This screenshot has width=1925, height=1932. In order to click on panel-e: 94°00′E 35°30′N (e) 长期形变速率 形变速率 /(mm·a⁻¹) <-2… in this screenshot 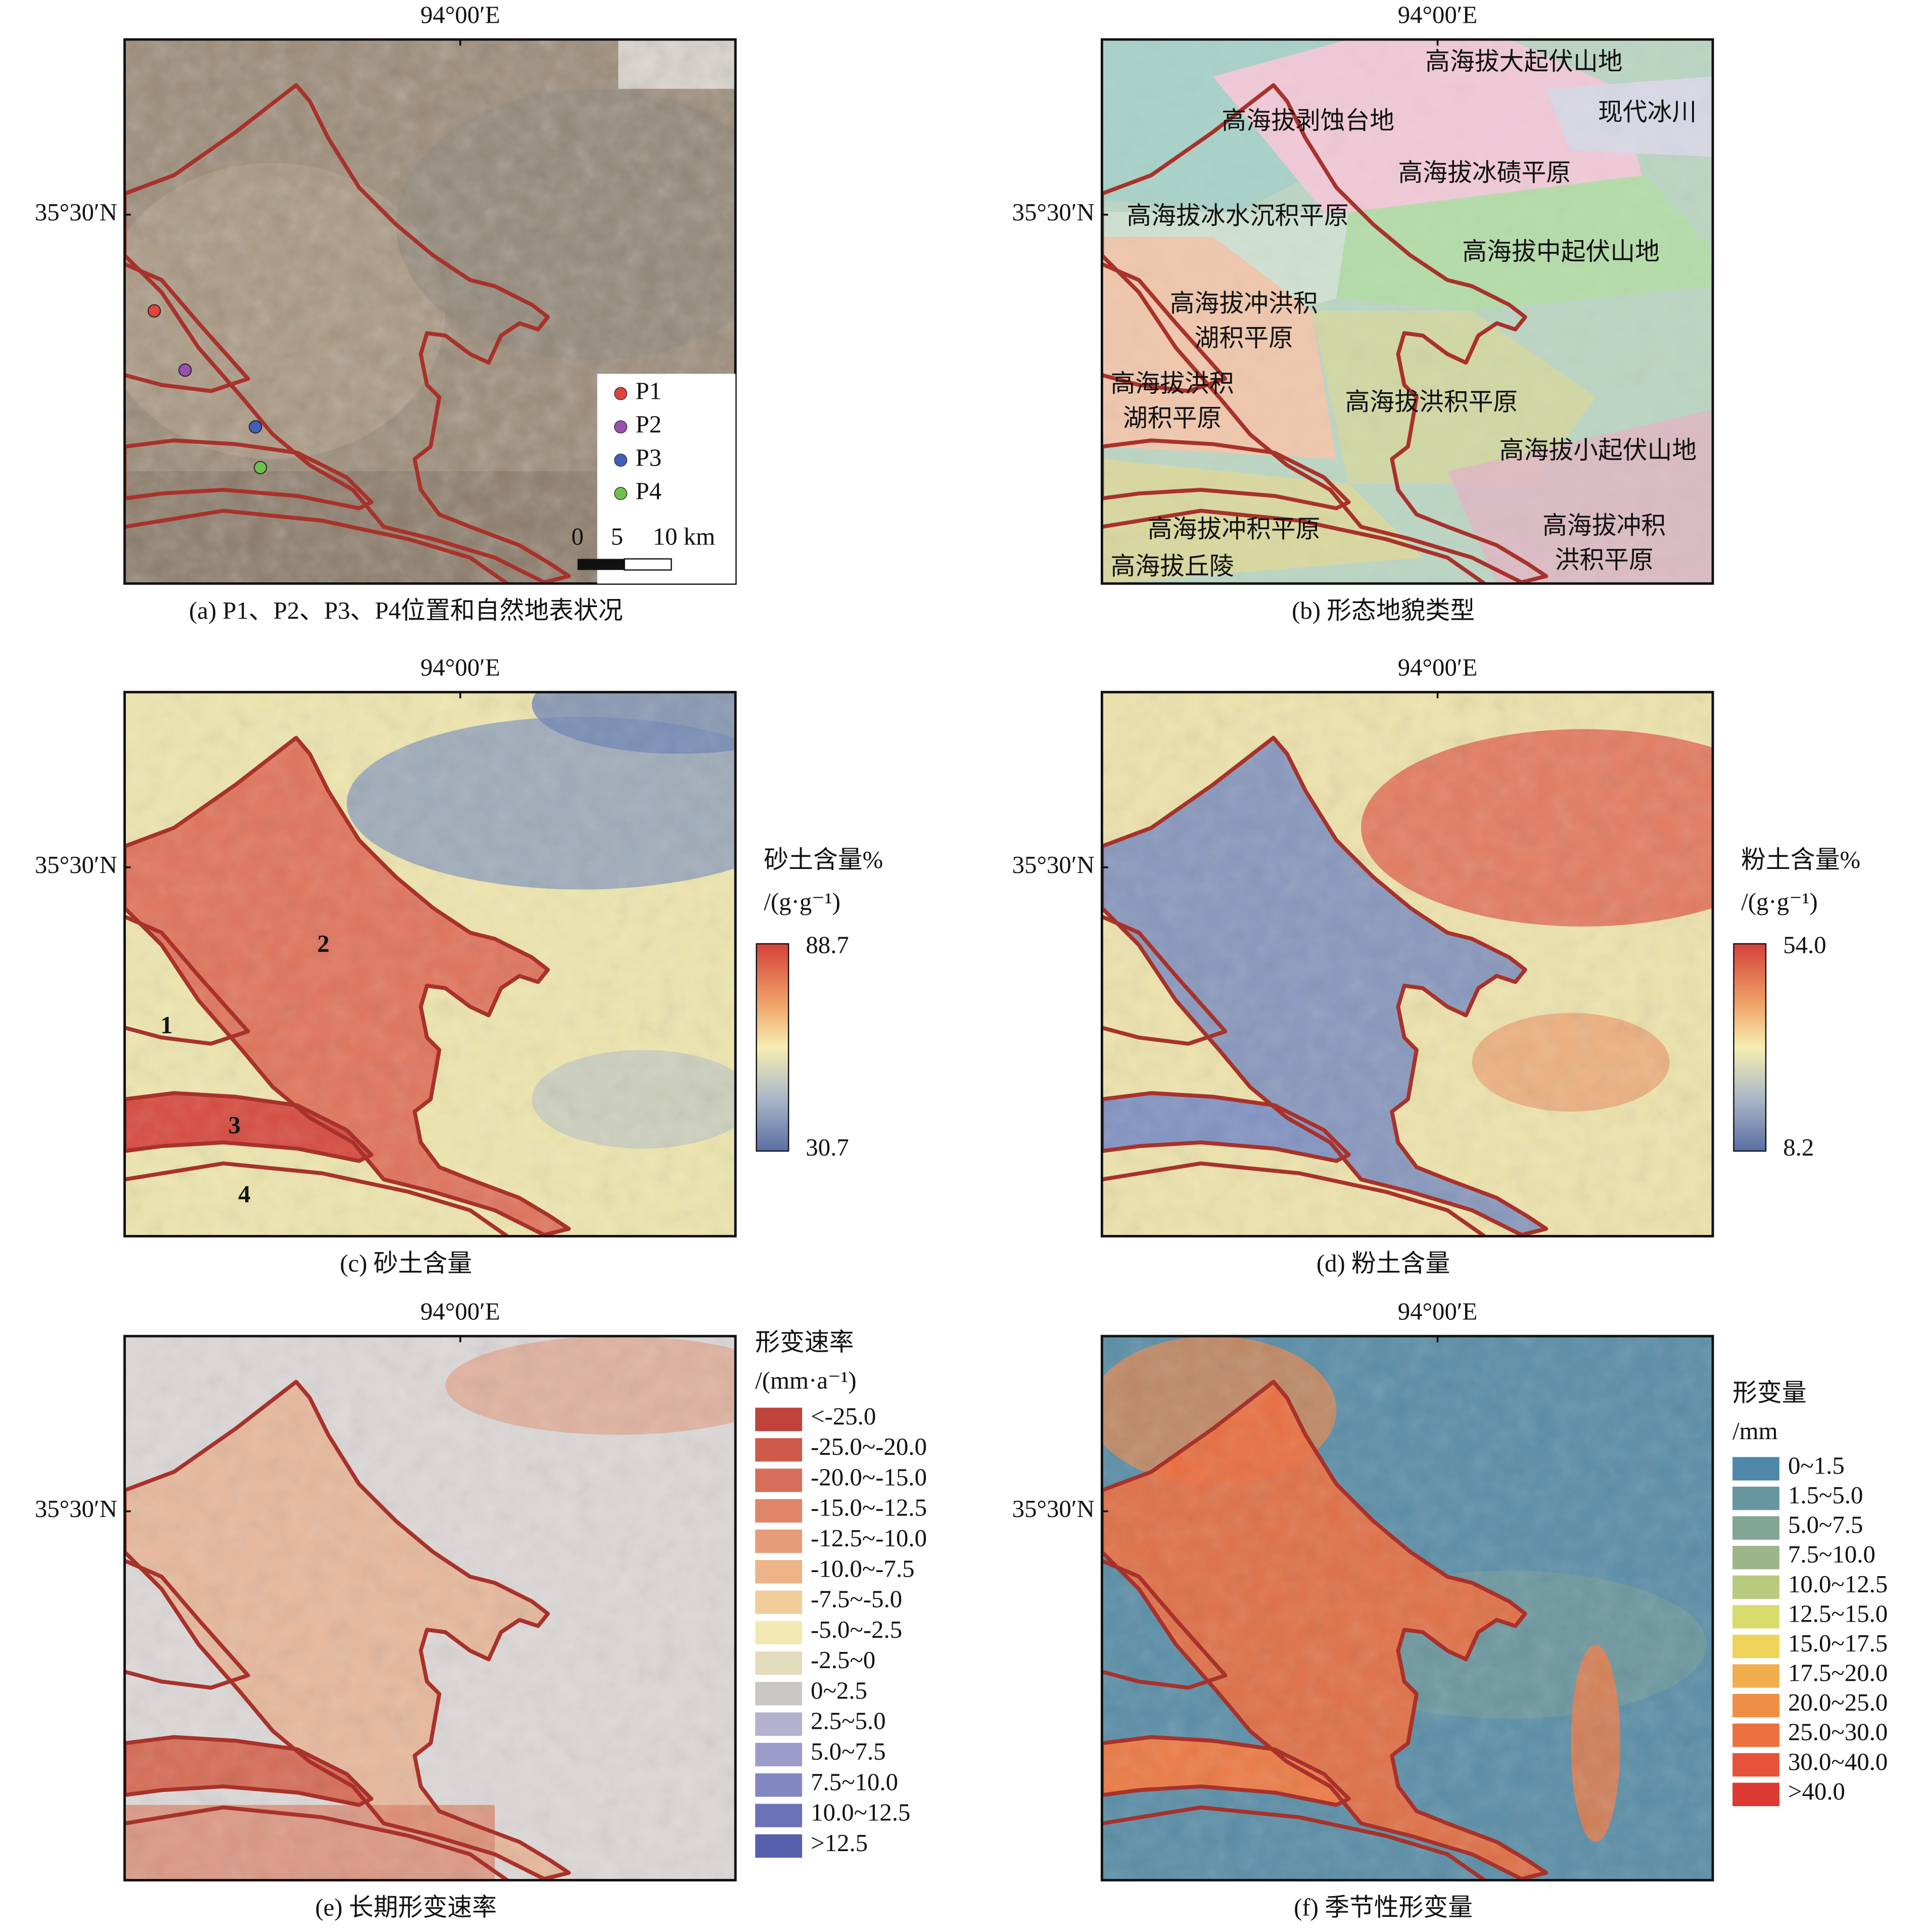, I will do `click(481, 1609)`.